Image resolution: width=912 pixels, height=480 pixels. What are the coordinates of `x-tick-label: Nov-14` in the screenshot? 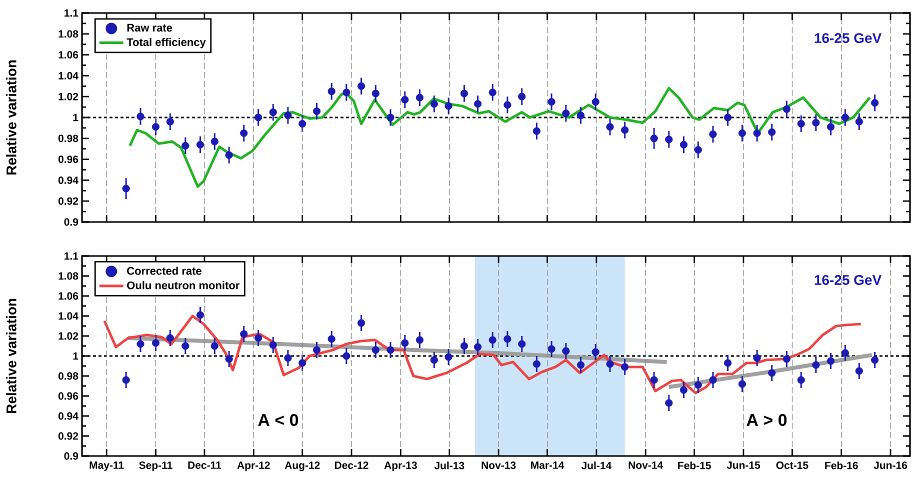 It's located at (646, 465).